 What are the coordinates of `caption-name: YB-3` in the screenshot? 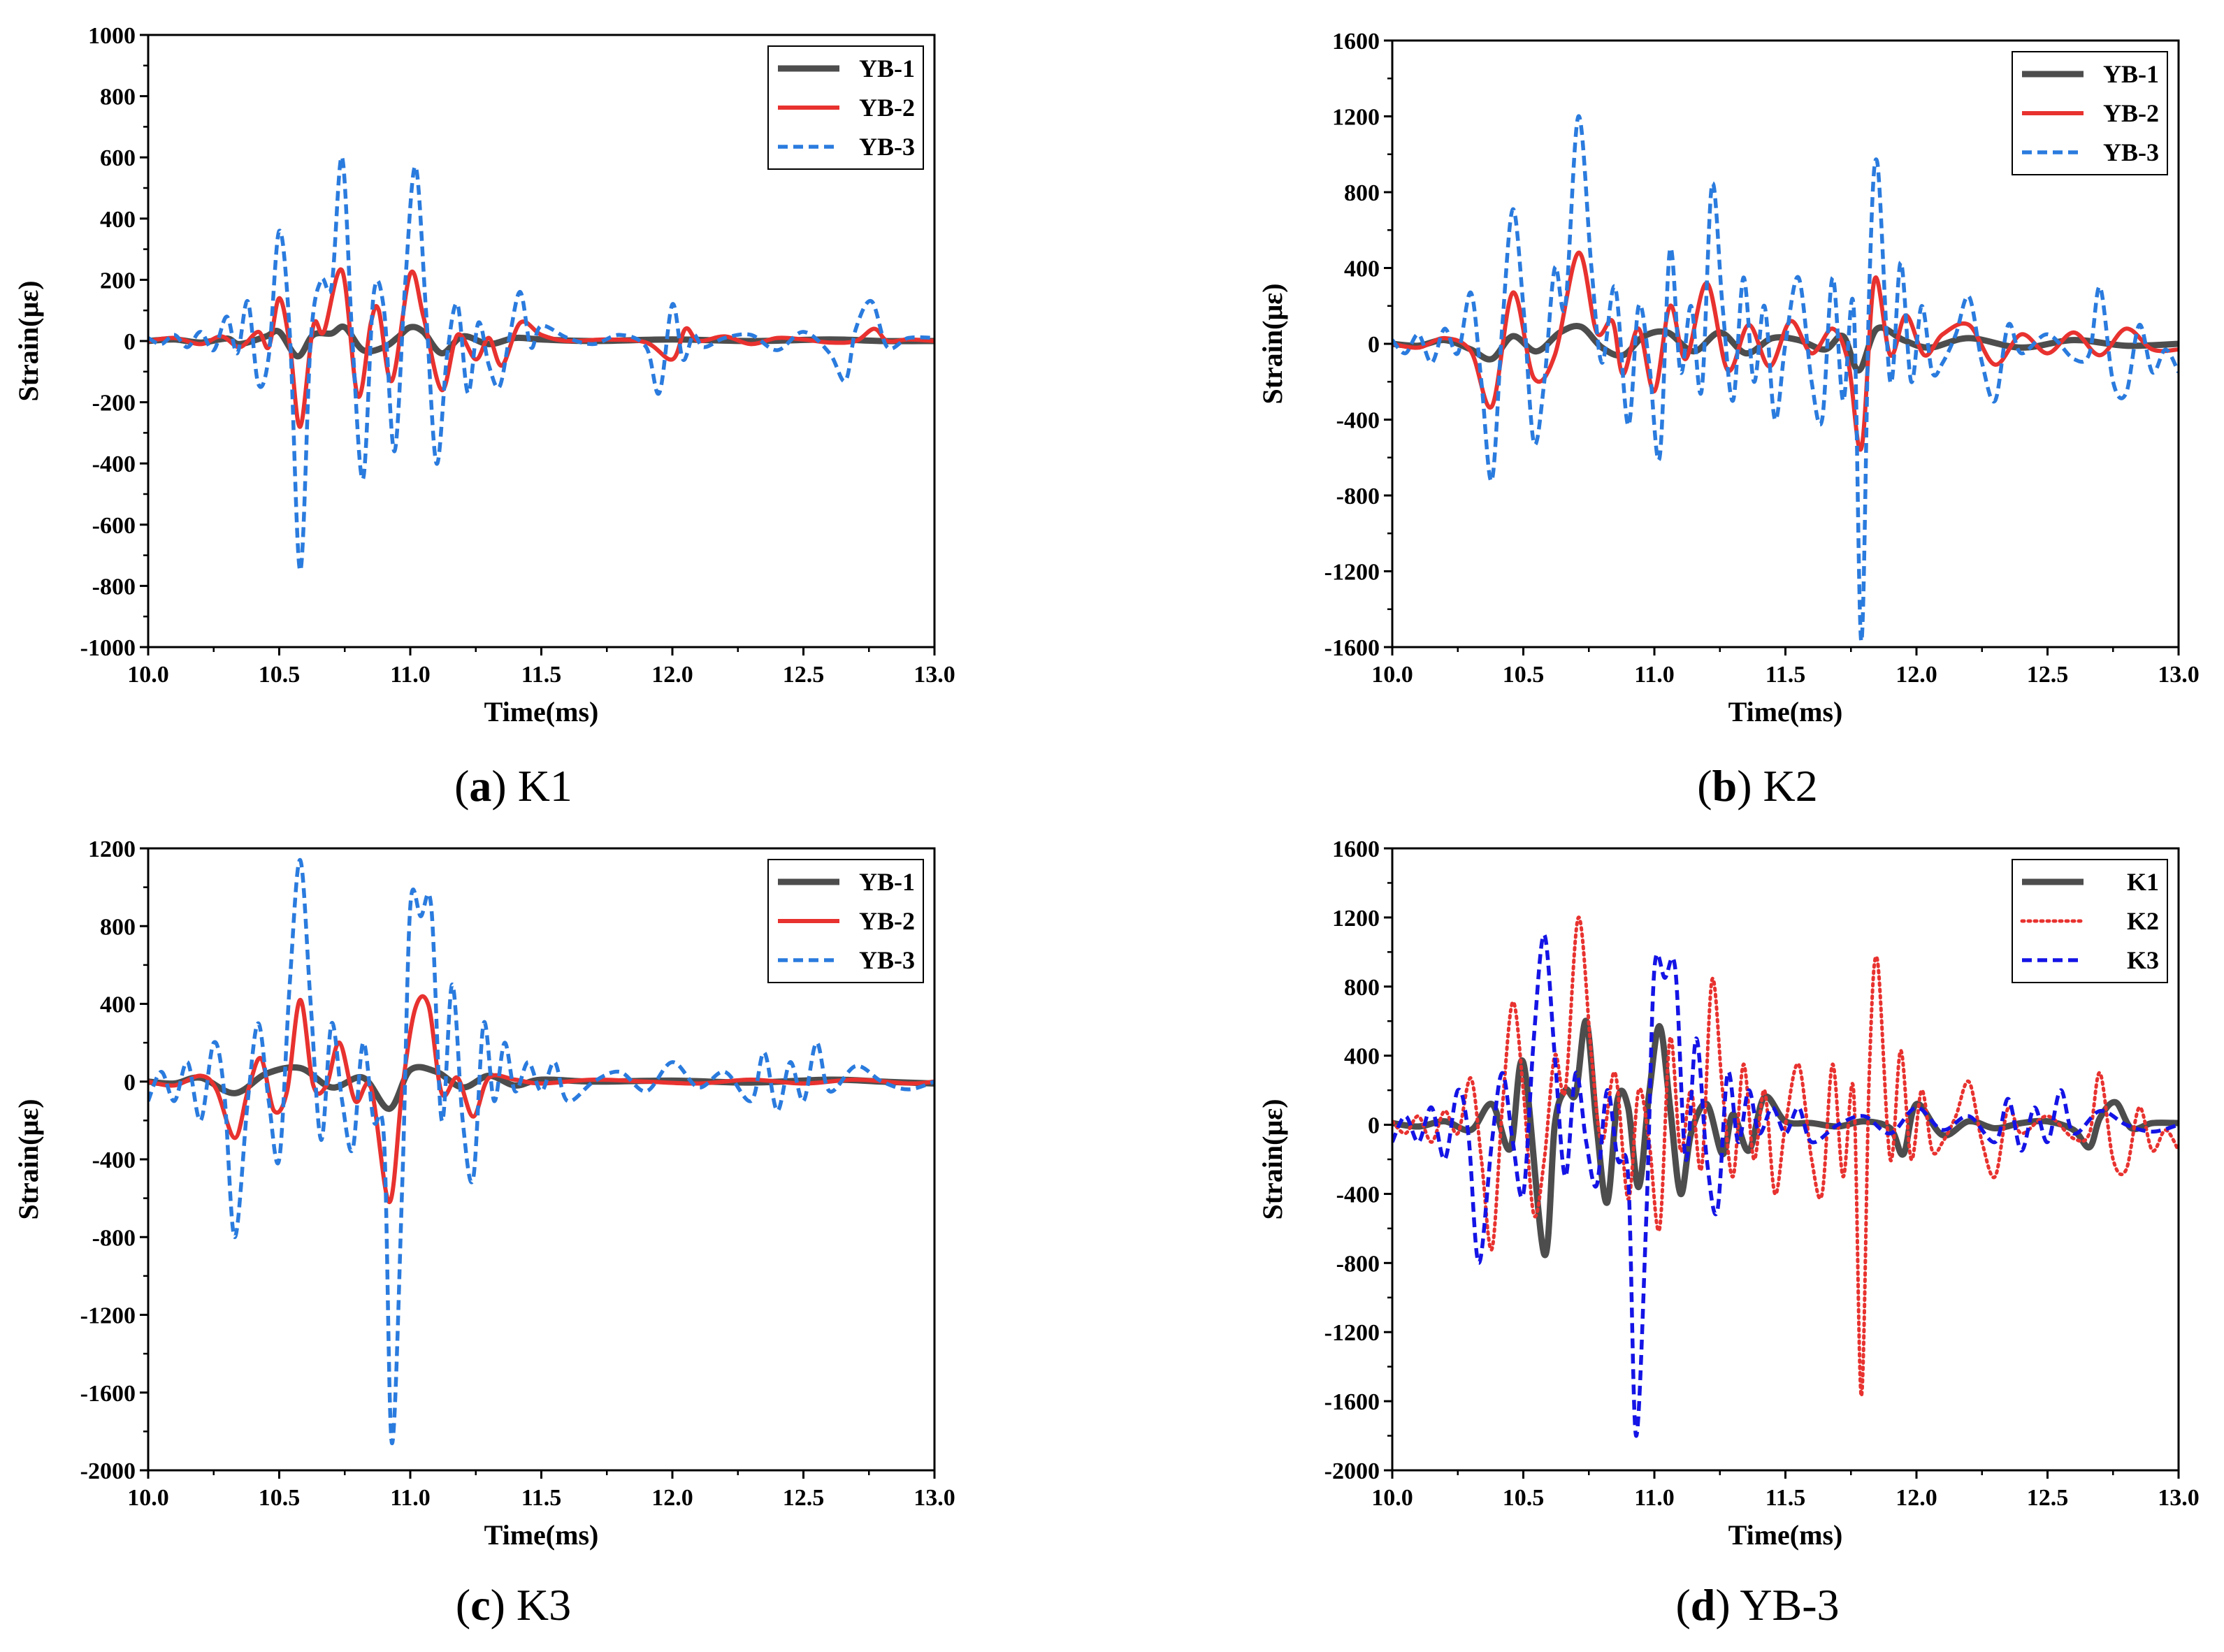 It's located at (1790, 1605).